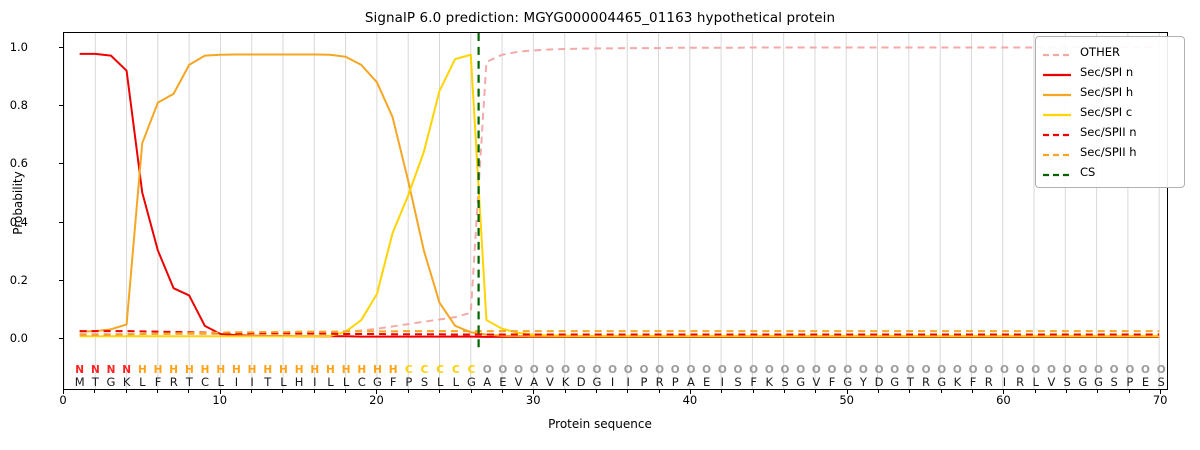  What do you see at coordinates (220, 400) in the screenshot?
I see `x-tick-label: 10` at bounding box center [220, 400].